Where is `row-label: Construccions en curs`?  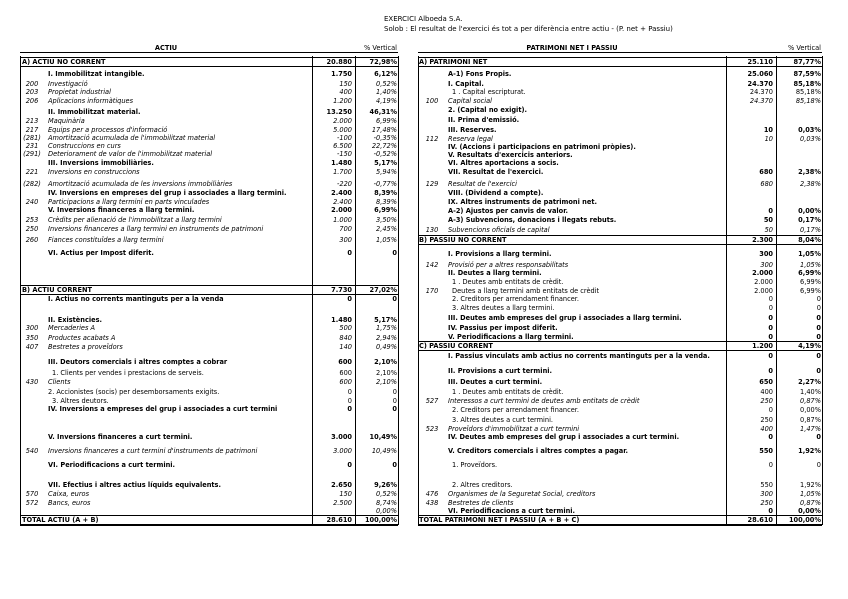
row-label: Construccions en curs is located at coordinates (84, 146).